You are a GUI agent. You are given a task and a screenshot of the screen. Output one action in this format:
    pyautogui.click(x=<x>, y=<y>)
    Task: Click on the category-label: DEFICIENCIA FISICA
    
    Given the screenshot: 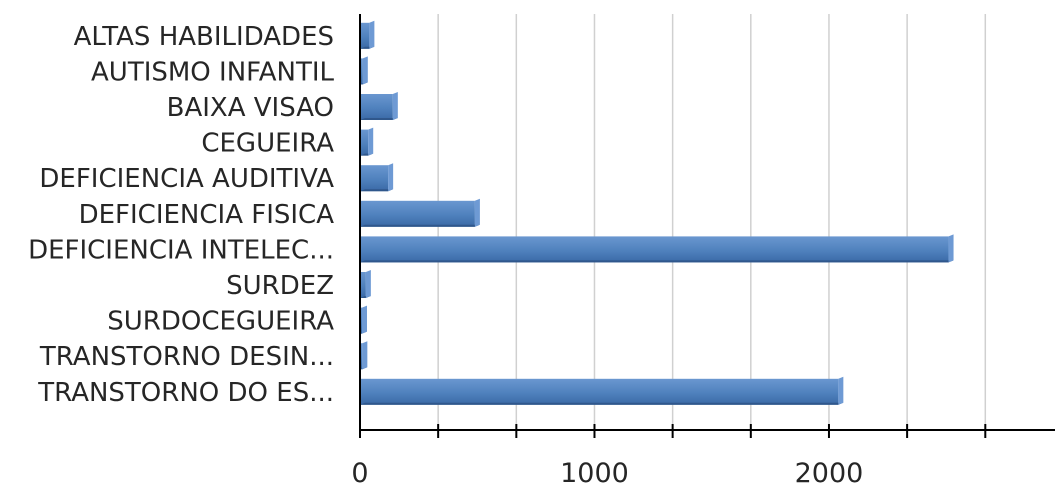 What is the action you would take?
    pyautogui.click(x=207, y=215)
    